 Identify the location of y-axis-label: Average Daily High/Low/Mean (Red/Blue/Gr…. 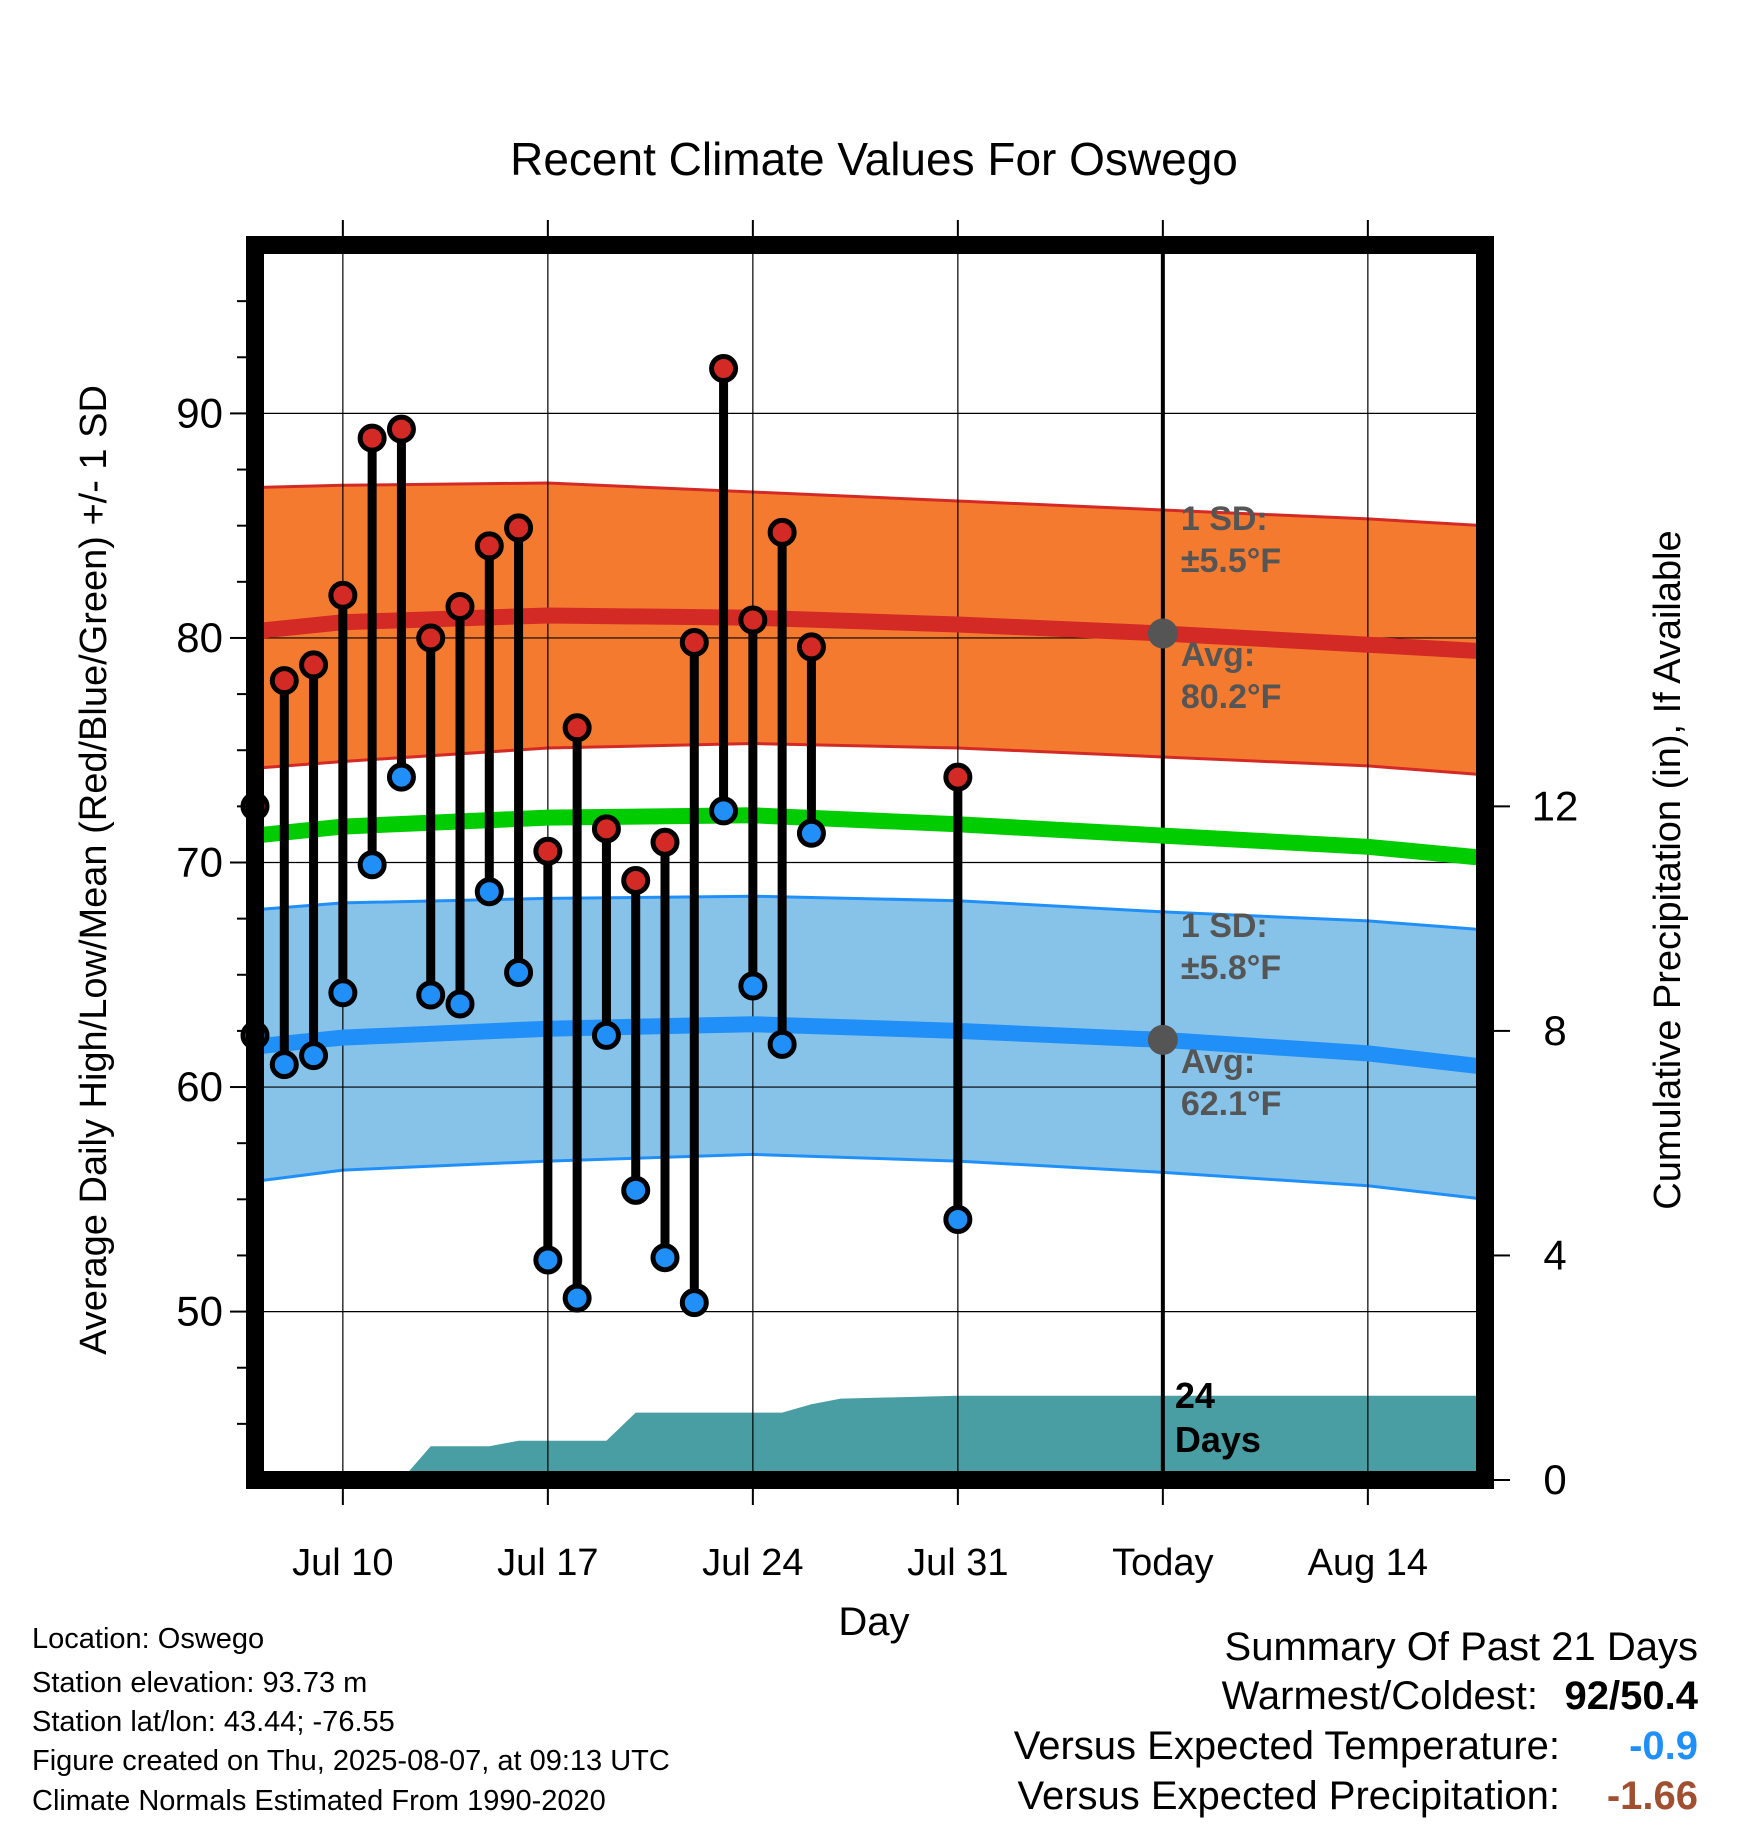
(94, 870).